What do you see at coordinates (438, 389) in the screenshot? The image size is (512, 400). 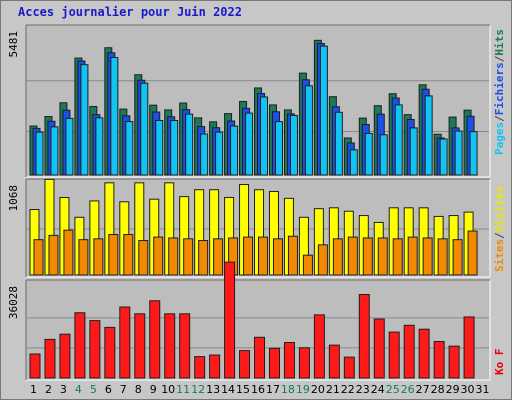 I see `x-tick-day-28: 28` at bounding box center [438, 389].